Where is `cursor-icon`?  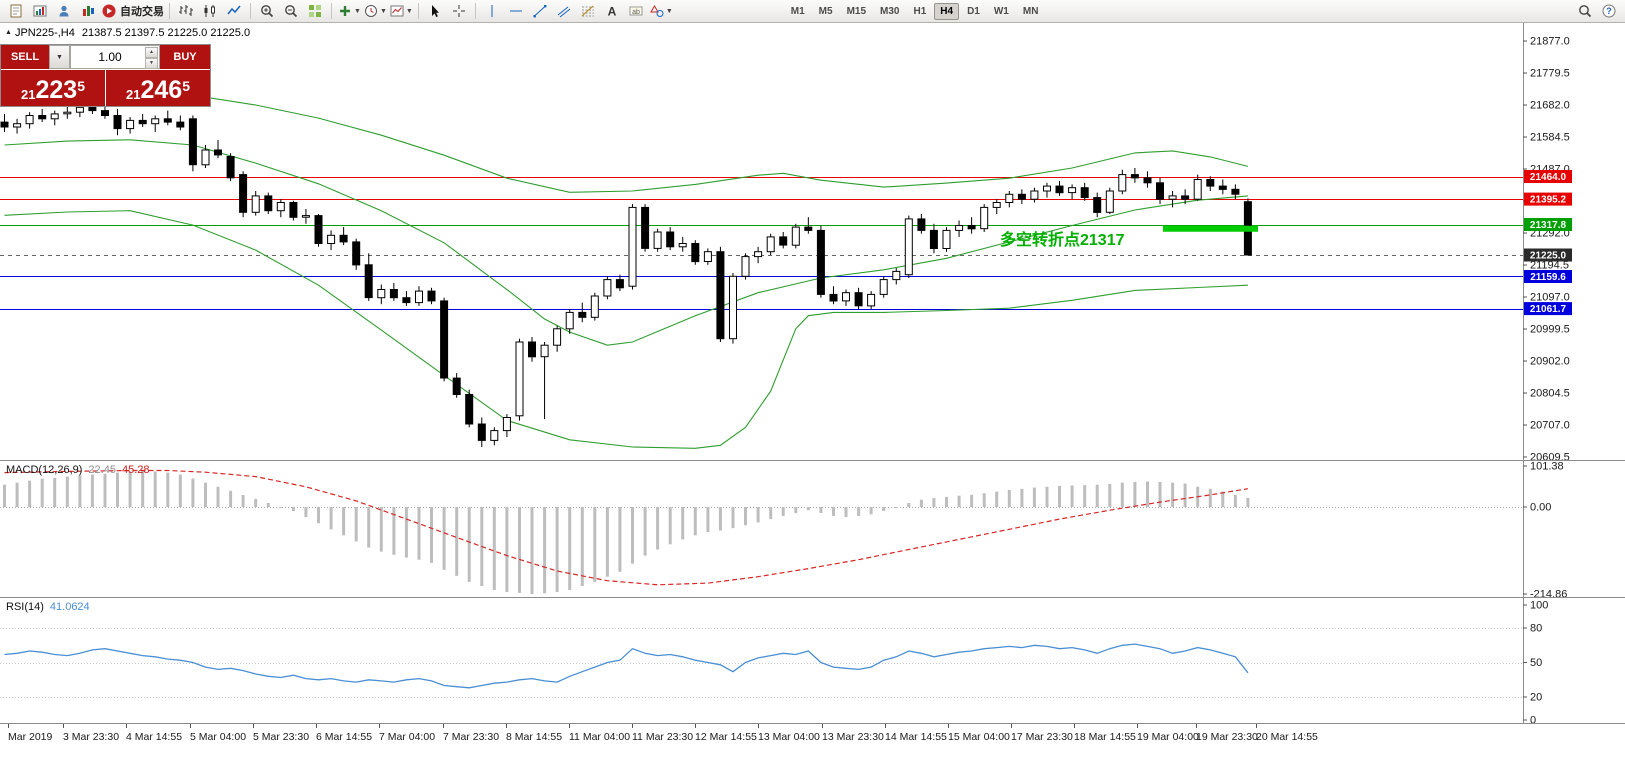
cursor-icon is located at coordinates (435, 11).